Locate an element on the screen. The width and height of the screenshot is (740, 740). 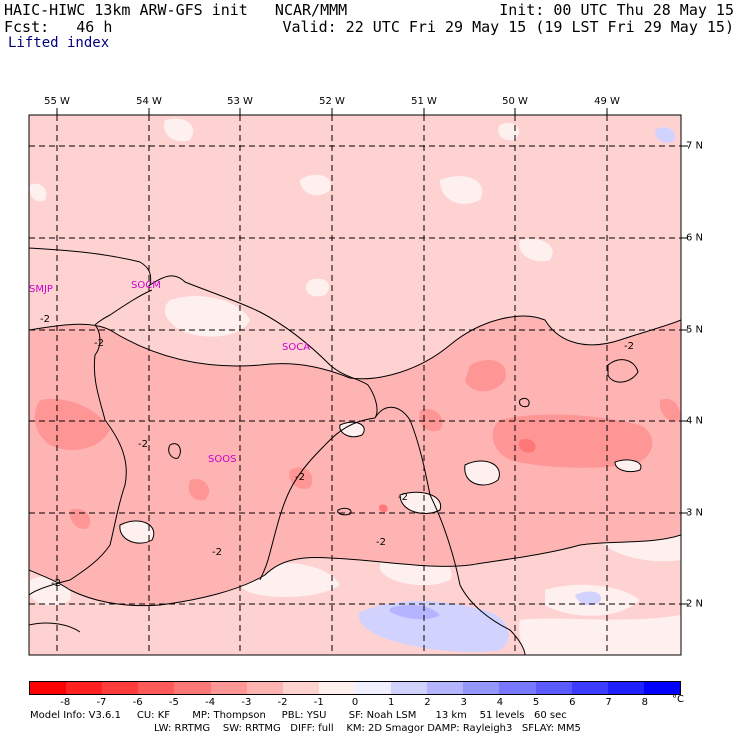
lat-label: 5 N is located at coordinates (695, 330).